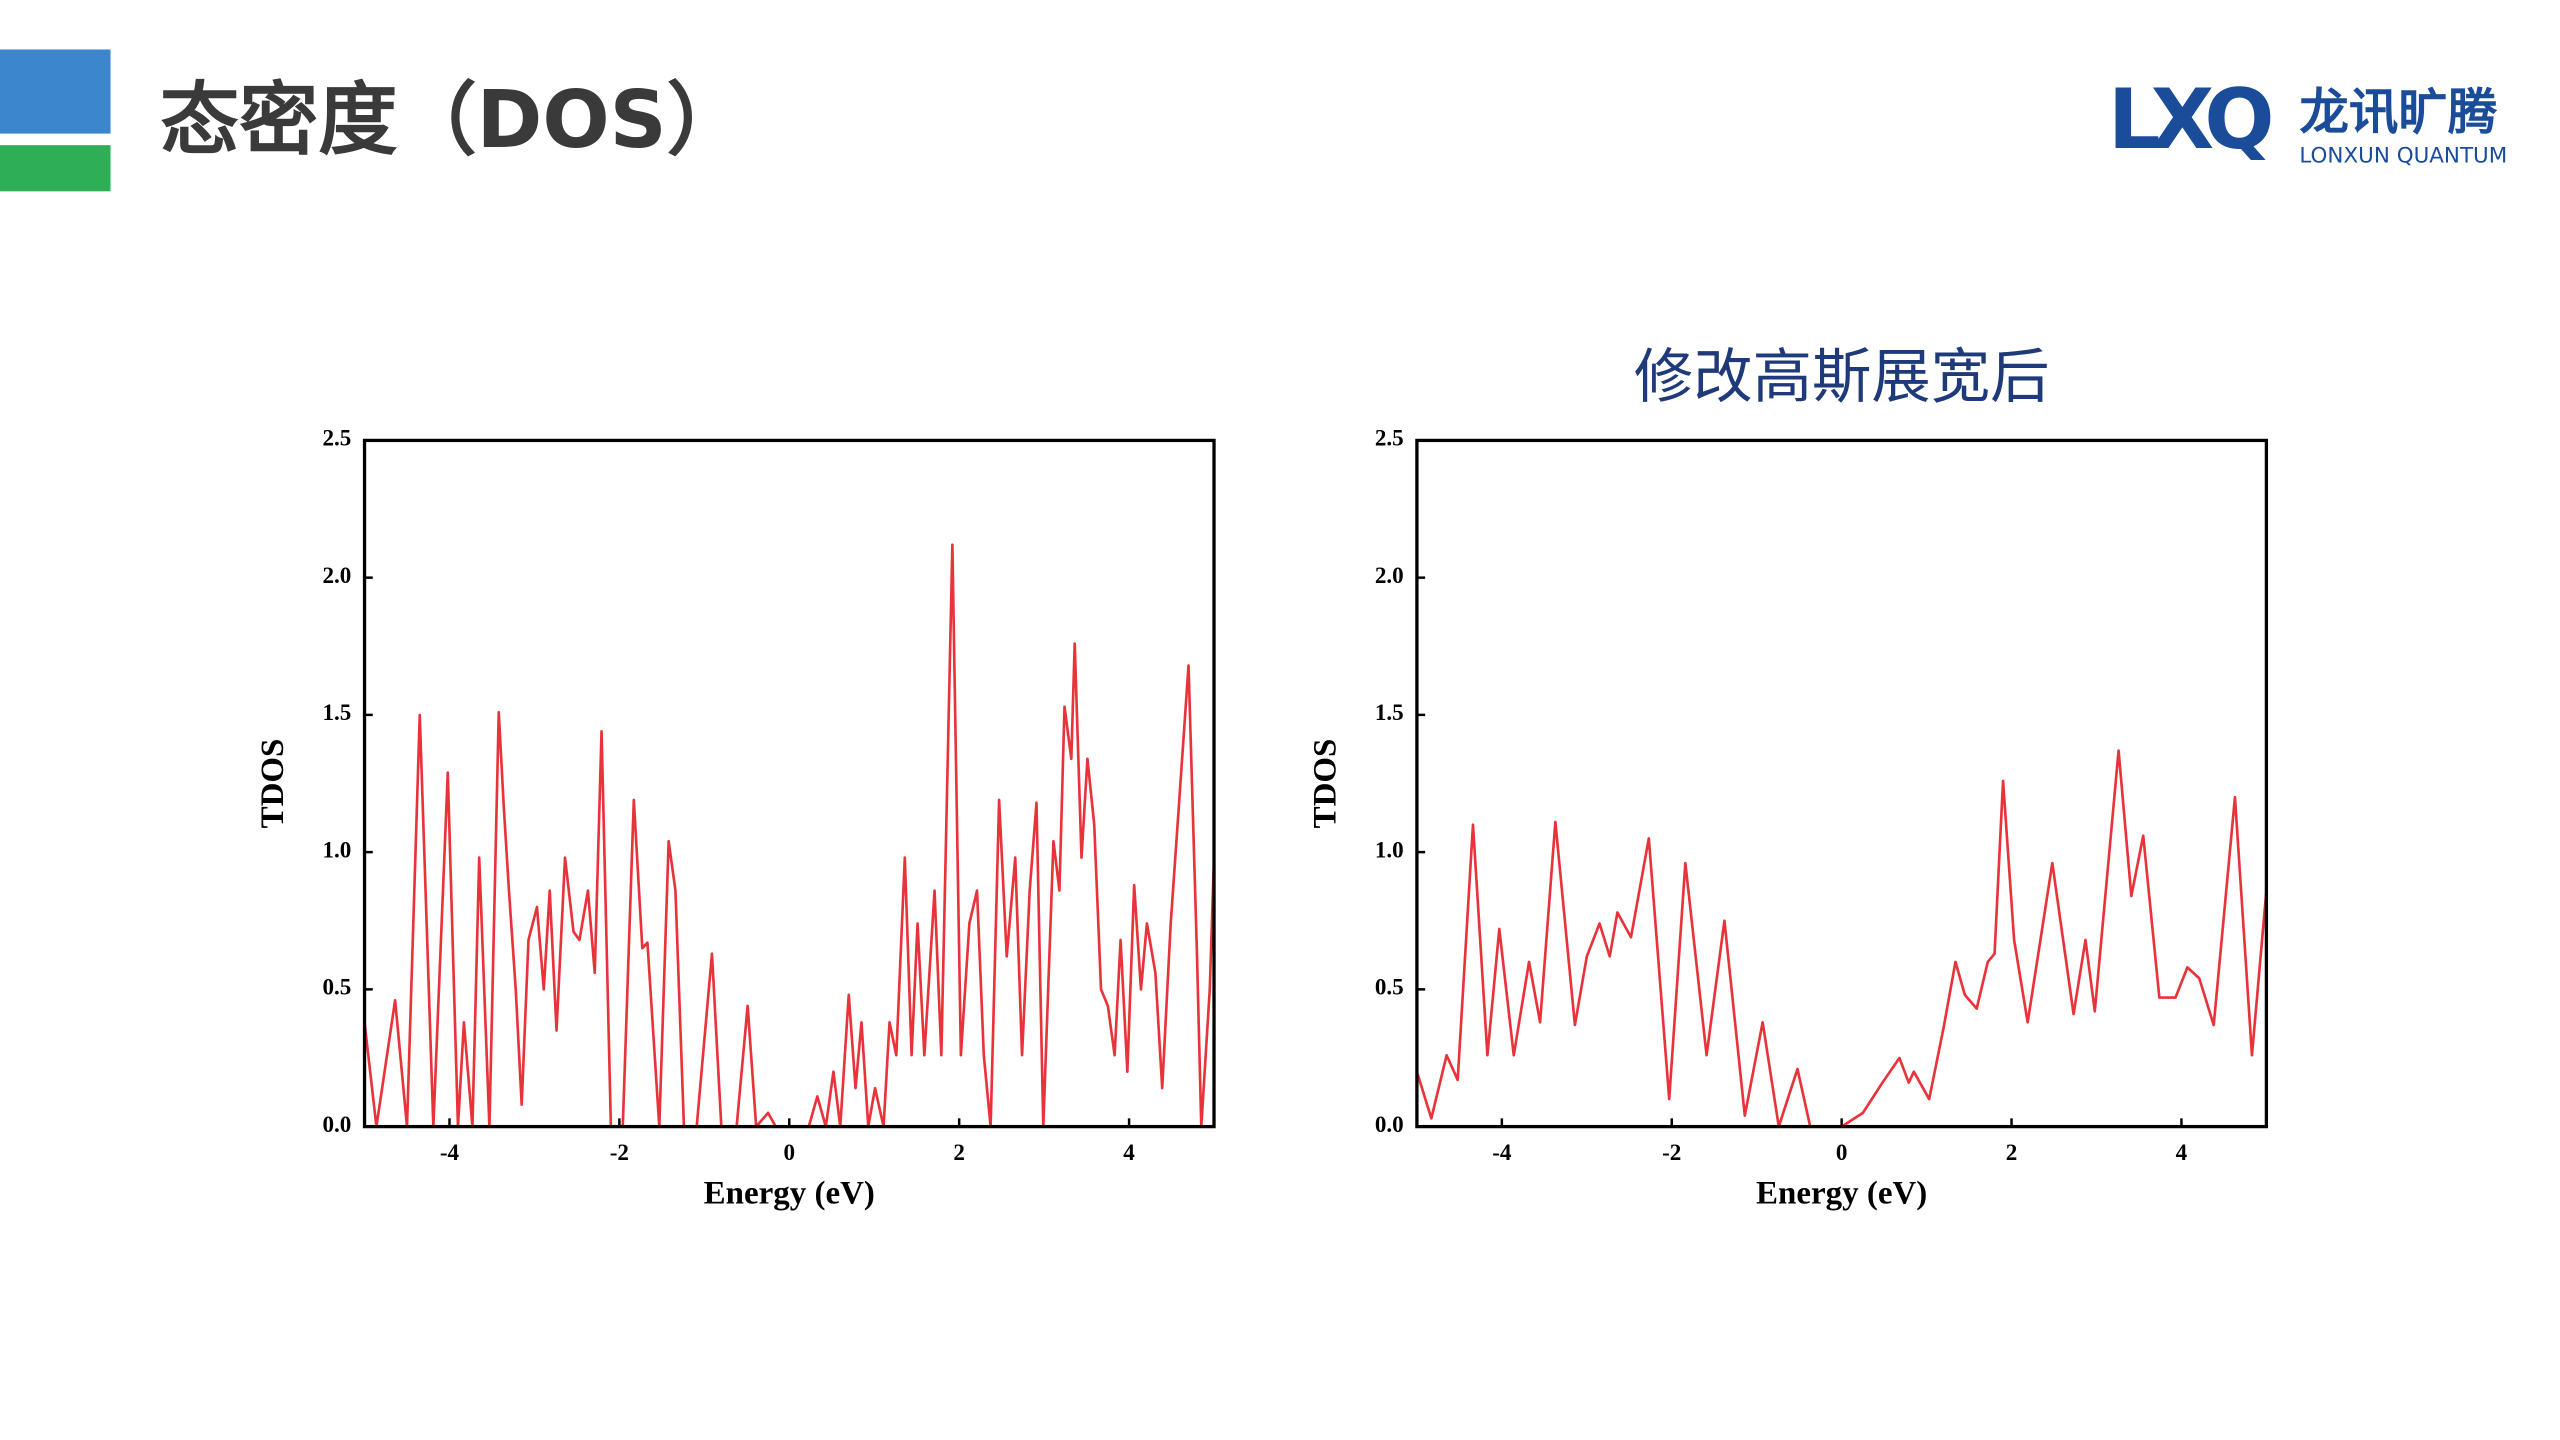  Describe the element at coordinates (2398, 112) in the screenshot. I see `logo-name: 龙讯旷腾` at that location.